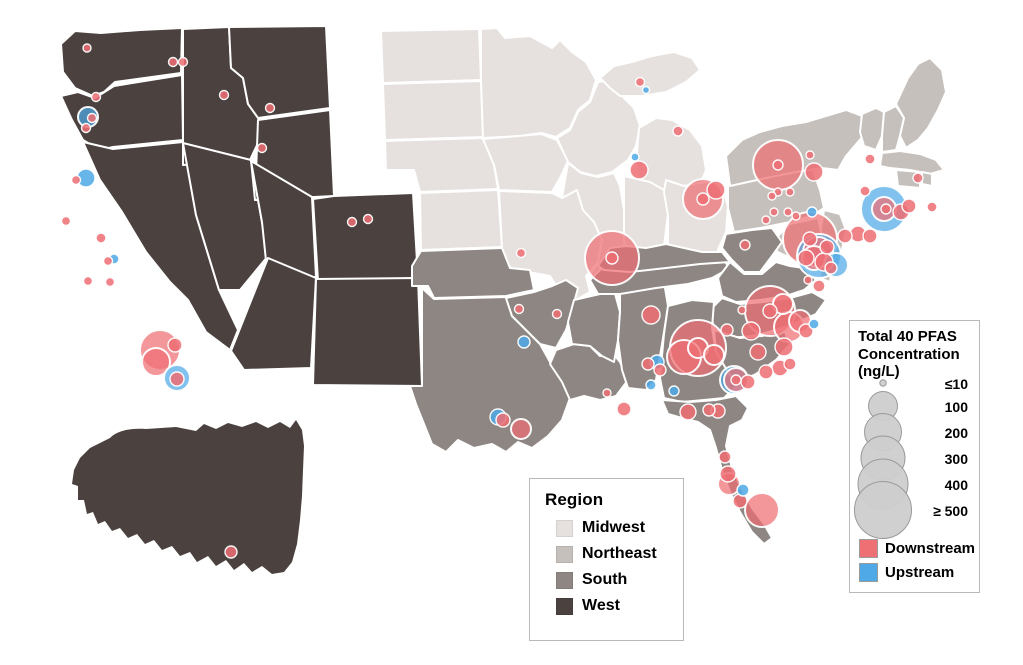 Image resolution: width=1023 pixels, height=665 pixels. Describe the element at coordinates (614, 527) in the screenshot. I see `region-label-midwest: Midwest` at that location.